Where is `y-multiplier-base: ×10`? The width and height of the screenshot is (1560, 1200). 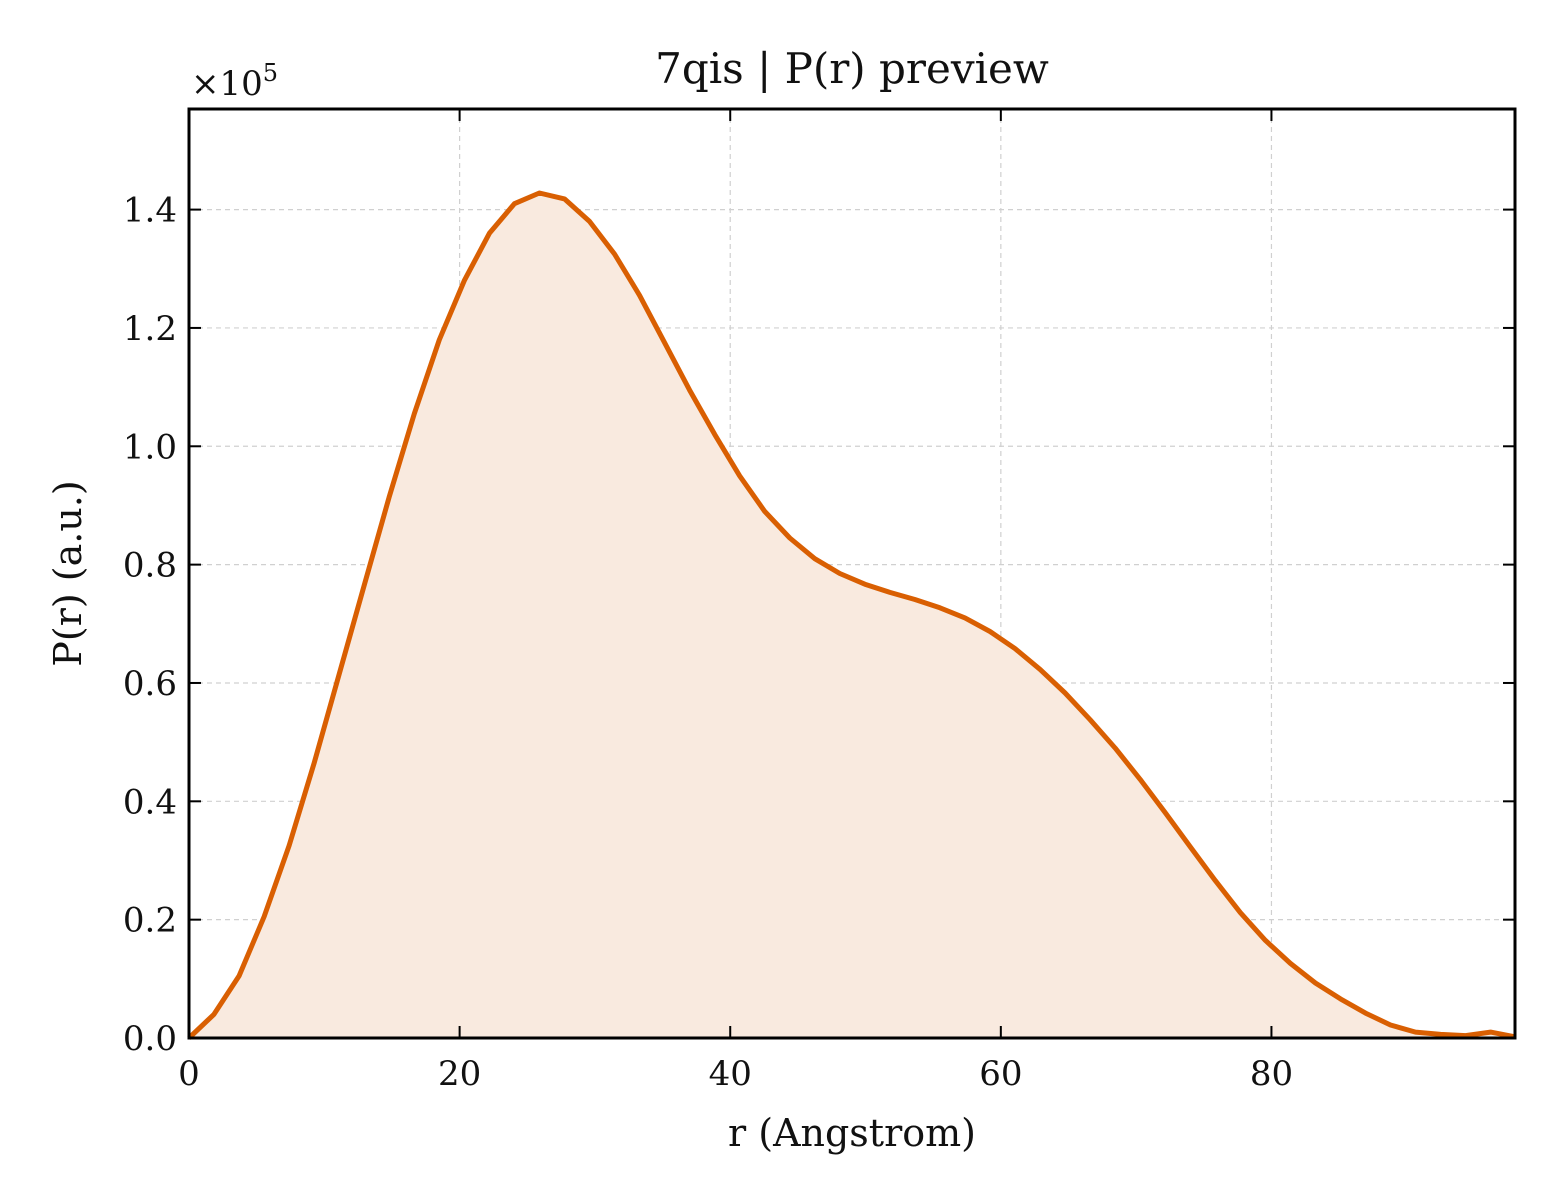 y-multiplier-base: ×10 is located at coordinates (227, 84).